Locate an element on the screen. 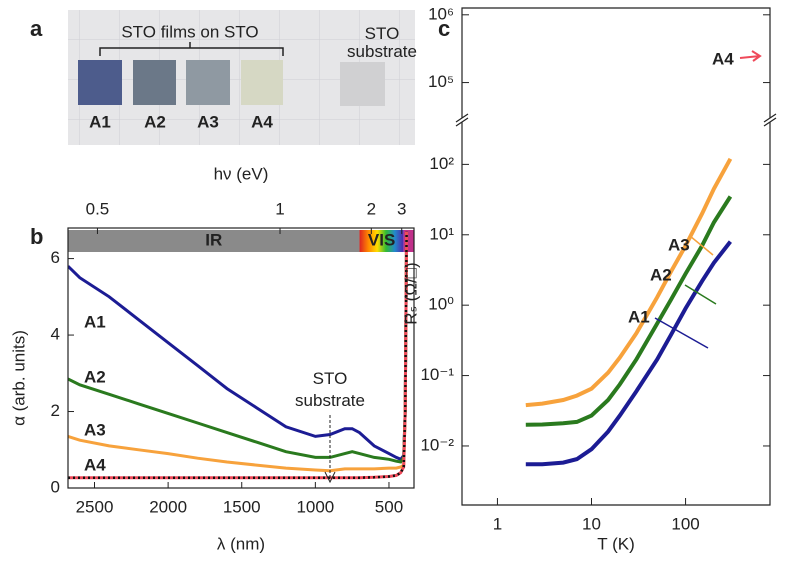 This screenshot has width=787, height=565. sample-label: A2 is located at coordinates (155, 121).